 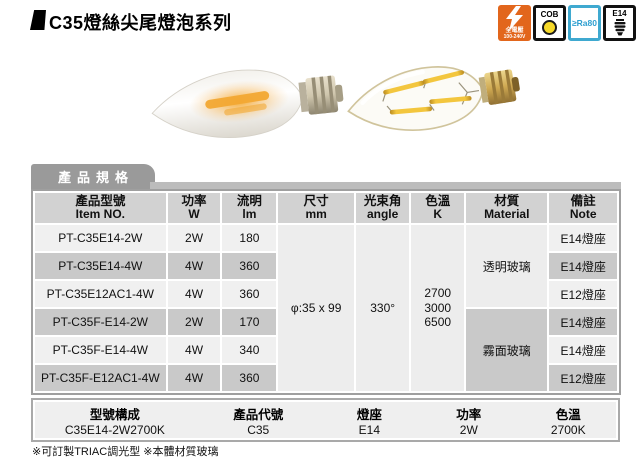 I want to click on model-value: C35E14-2W2700K, so click(x=114, y=430).